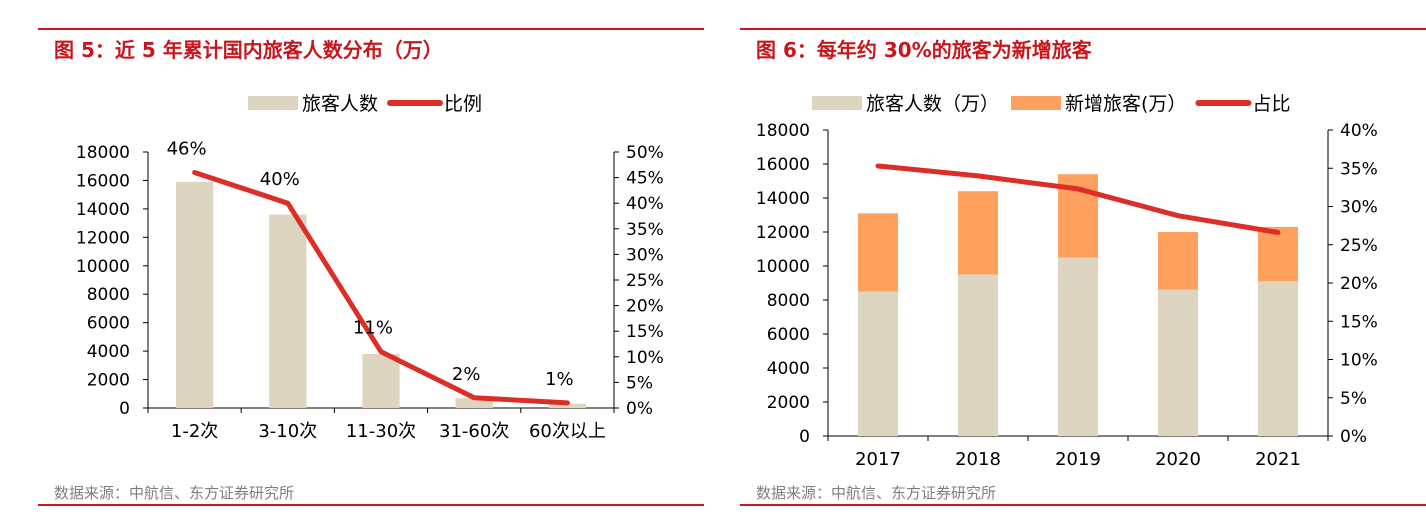 Image resolution: width=1426 pixels, height=524 pixels. Describe the element at coordinates (463, 104) in the screenshot. I see `legend-label: 比例` at that location.